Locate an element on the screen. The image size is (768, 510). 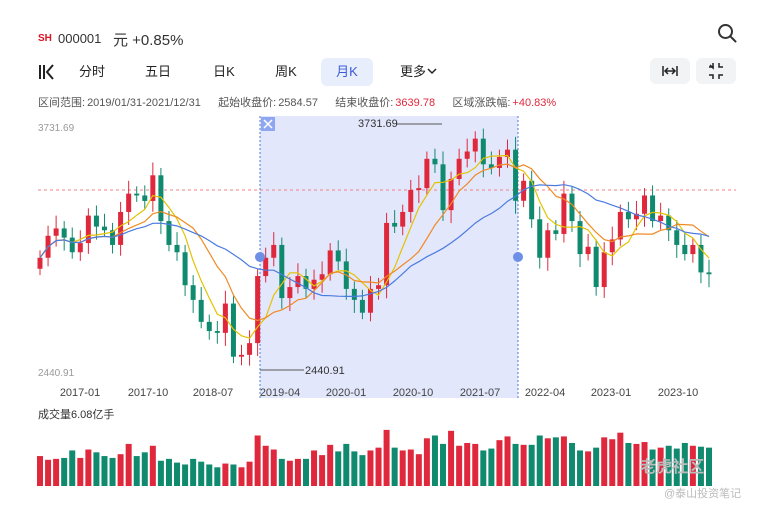
selection-right-handle is located at coordinates (518, 257).